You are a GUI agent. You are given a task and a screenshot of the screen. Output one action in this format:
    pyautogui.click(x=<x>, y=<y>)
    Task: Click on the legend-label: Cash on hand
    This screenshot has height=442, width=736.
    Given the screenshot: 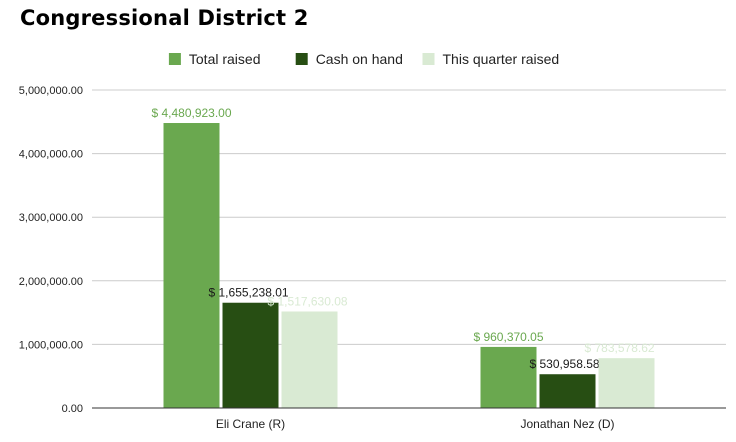 What is the action you would take?
    pyautogui.click(x=359, y=59)
    